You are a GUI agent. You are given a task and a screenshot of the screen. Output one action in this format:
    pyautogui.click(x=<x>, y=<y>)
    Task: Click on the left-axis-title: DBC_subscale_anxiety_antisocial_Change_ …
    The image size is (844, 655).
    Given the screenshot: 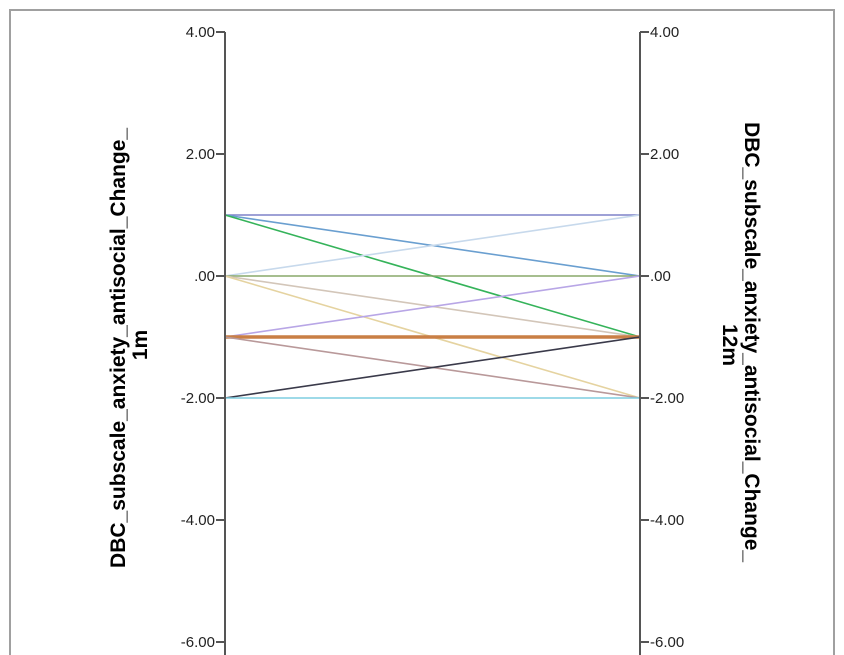 What is the action you would take?
    pyautogui.click(x=129, y=345)
    